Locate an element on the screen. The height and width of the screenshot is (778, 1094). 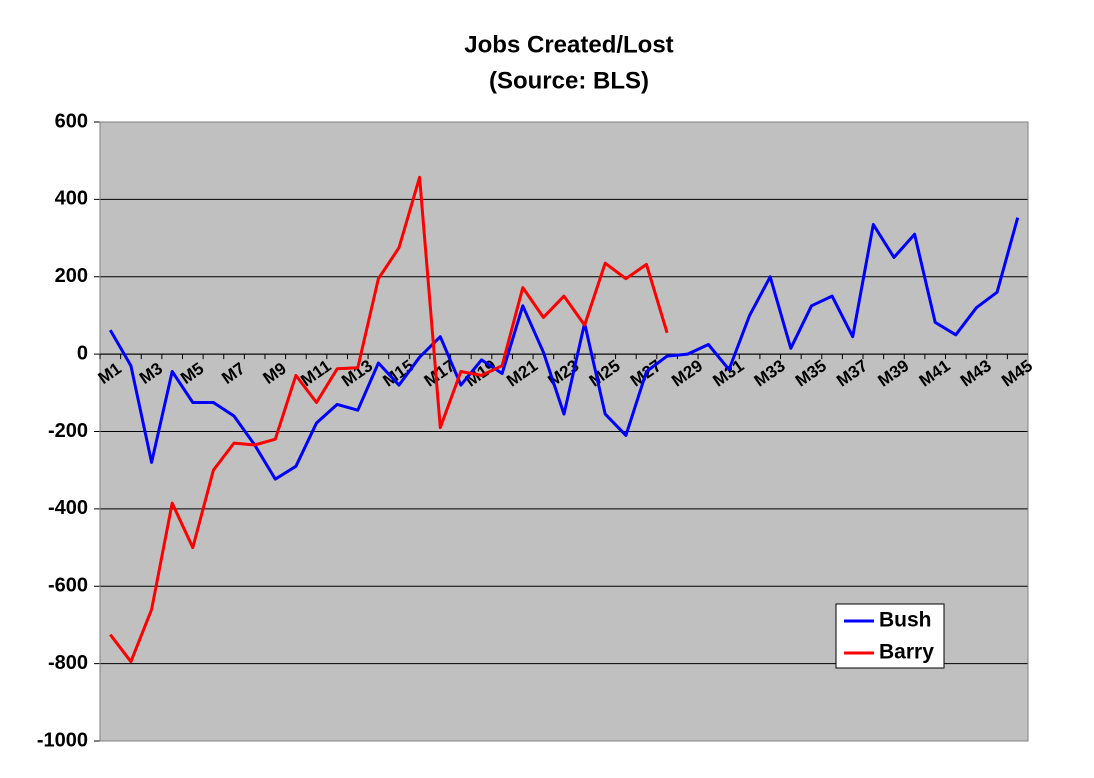
y-tick-label: -200 is located at coordinates (68, 431).